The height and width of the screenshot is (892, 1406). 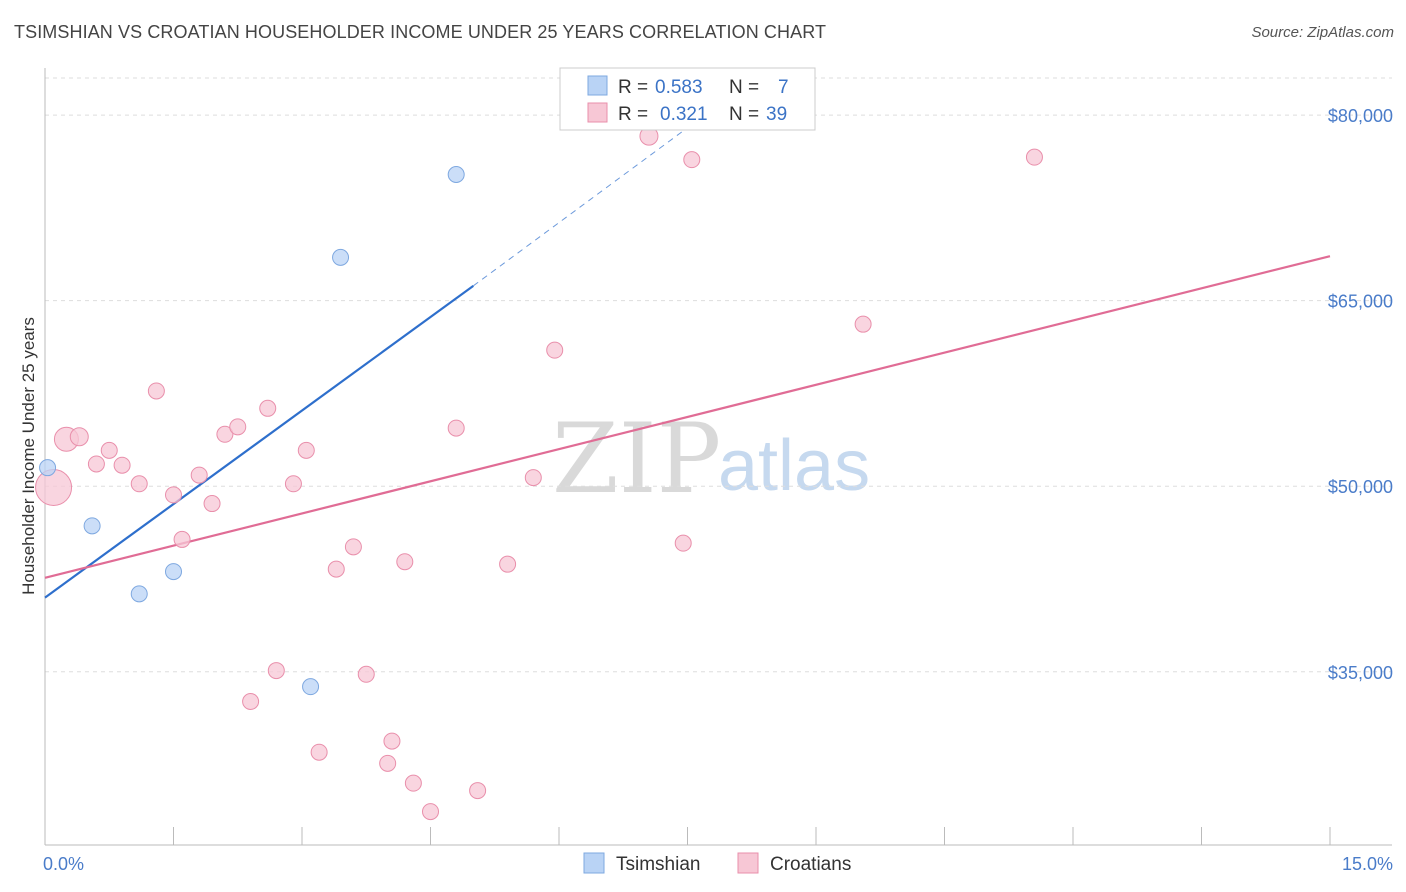 What do you see at coordinates (1367, 864) in the screenshot?
I see `x-tick-label: 15.0%` at bounding box center [1367, 864].